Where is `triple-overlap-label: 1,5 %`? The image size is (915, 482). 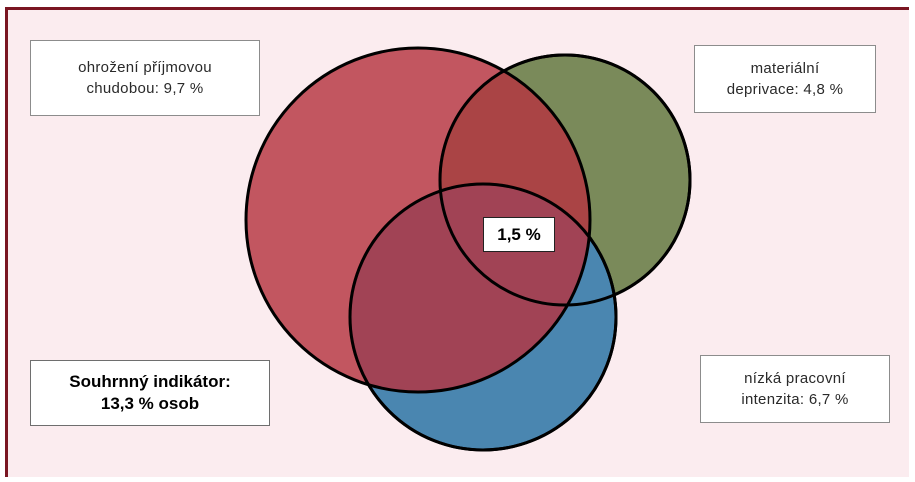
triple-overlap-label: 1,5 % is located at coordinates (519, 234).